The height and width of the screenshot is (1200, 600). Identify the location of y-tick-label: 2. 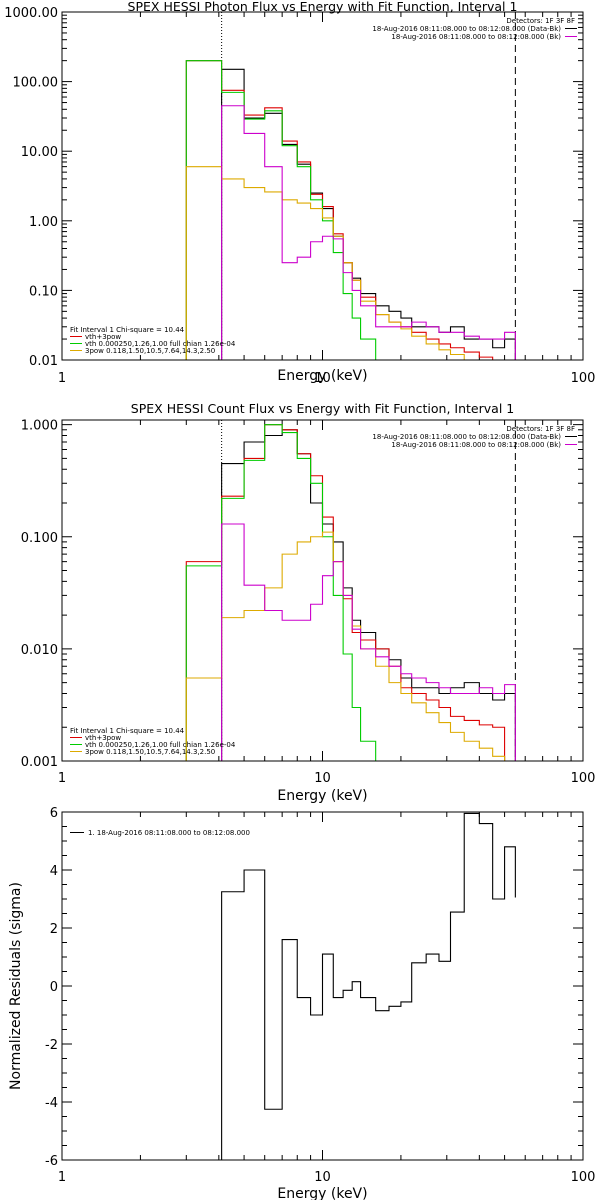
(54, 929).